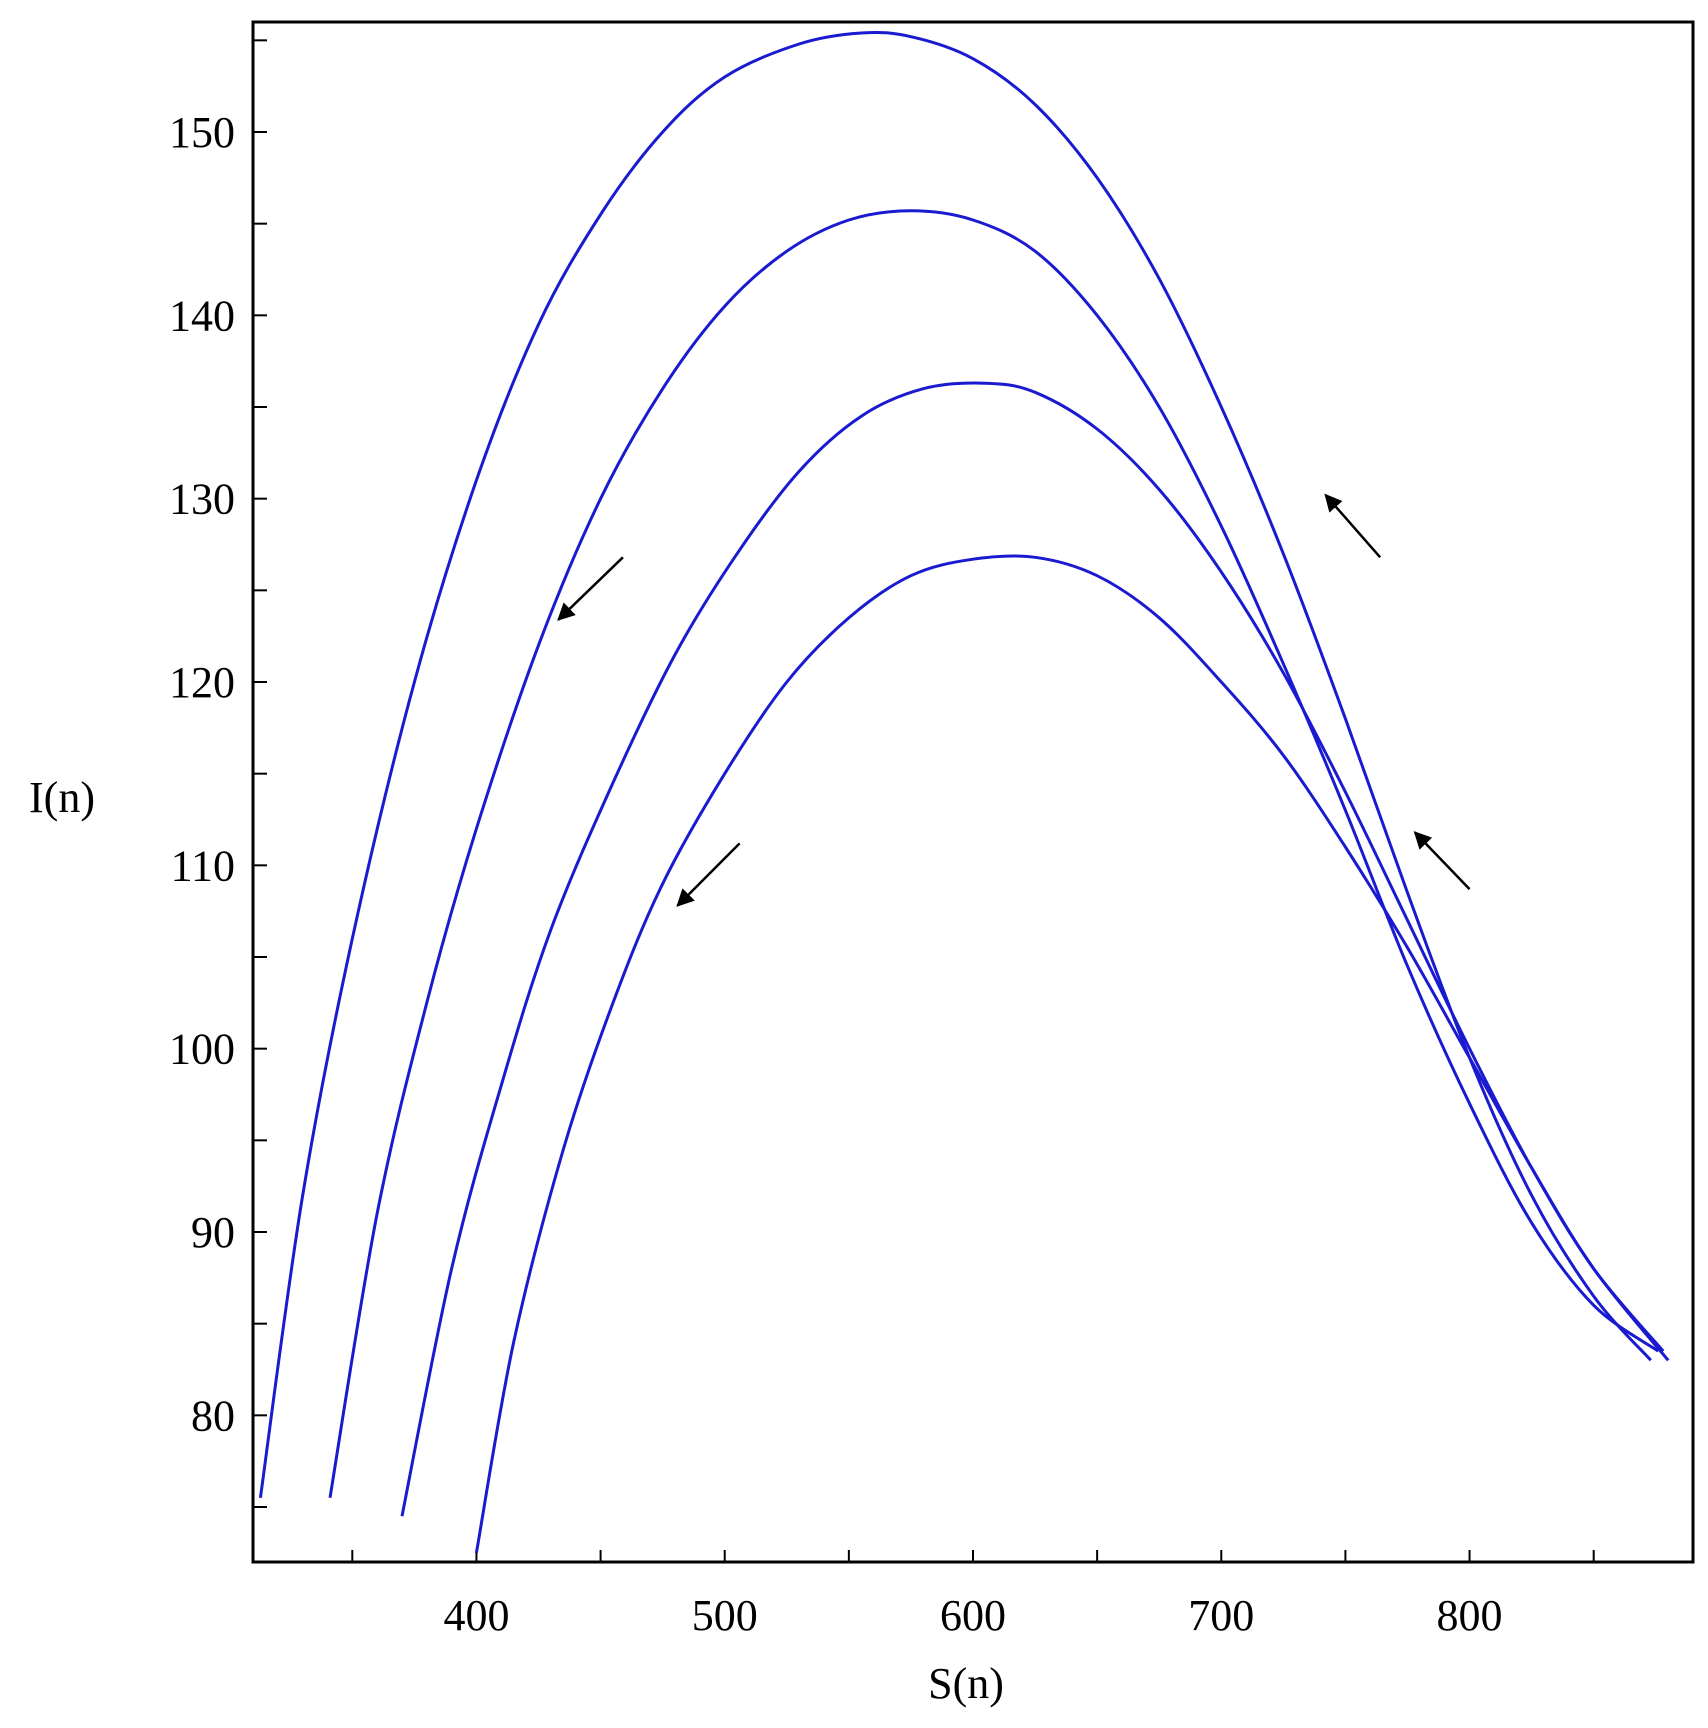 The image size is (1708, 1728). What do you see at coordinates (476, 1615) in the screenshot?
I see `x-tick-label: 400` at bounding box center [476, 1615].